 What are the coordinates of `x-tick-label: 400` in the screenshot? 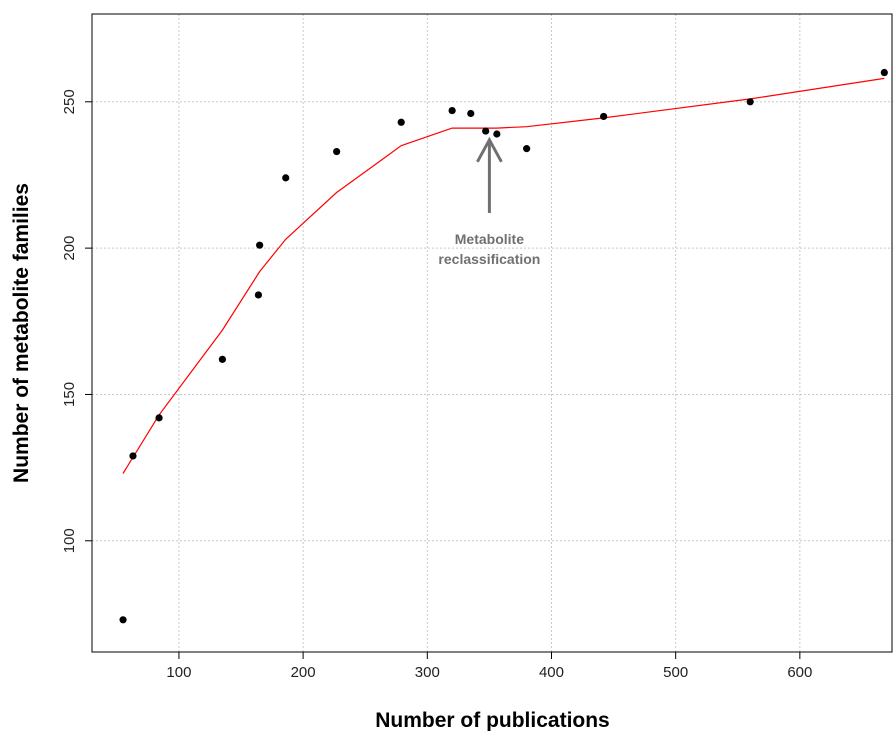 It's located at (551, 672).